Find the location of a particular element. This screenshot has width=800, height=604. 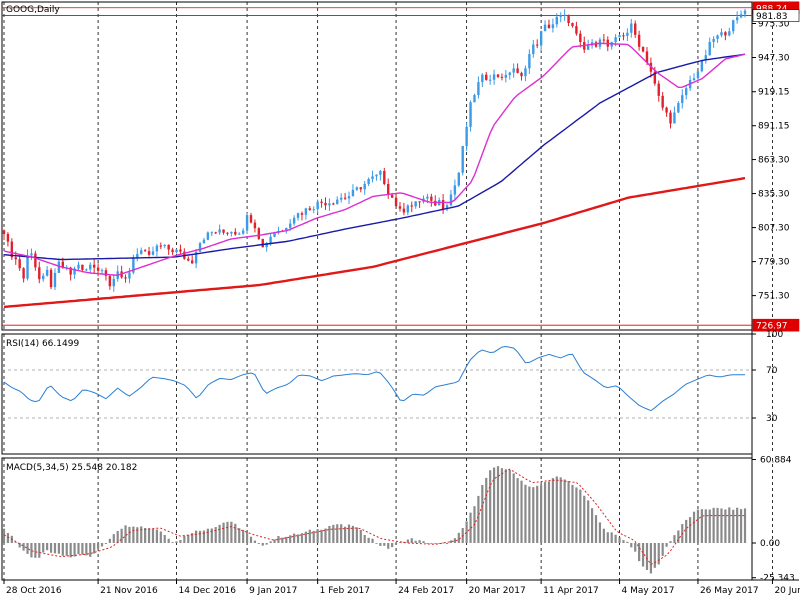

price-label: 981.83 is located at coordinates (772, 17).